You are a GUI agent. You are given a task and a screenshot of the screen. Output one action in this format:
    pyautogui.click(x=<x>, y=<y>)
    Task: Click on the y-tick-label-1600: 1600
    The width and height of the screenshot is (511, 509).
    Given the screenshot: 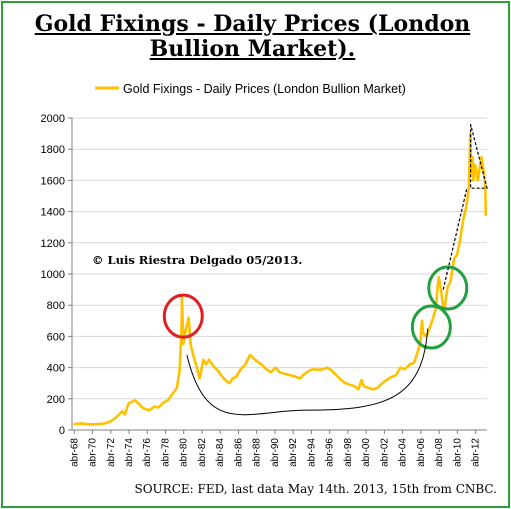 What is the action you would take?
    pyautogui.click(x=53, y=181)
    